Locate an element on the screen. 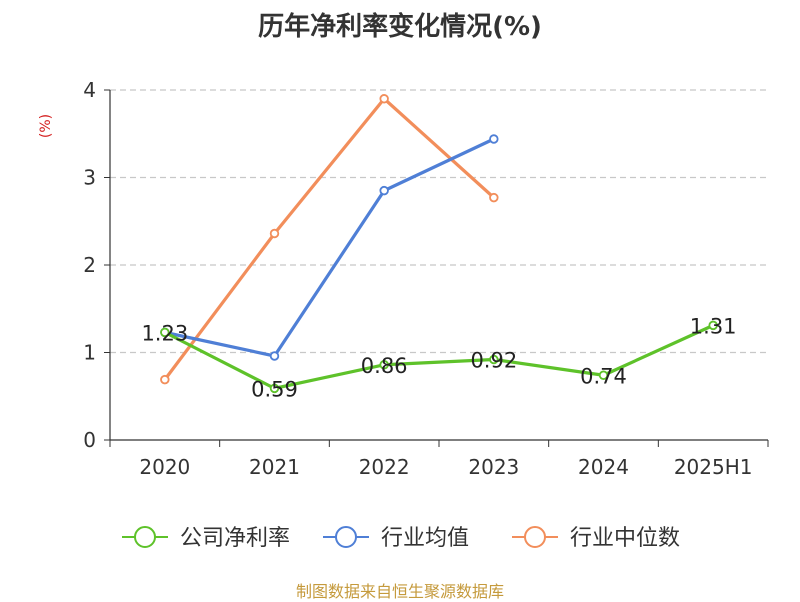 This screenshot has height=602, width=800. y-tick-label: 4 is located at coordinates (89, 90).